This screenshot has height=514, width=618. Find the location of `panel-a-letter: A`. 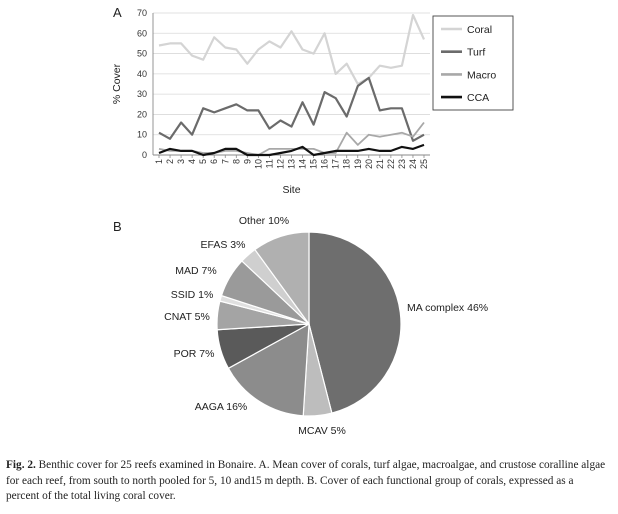

panel-a-letter: A is located at coordinates (117, 12).